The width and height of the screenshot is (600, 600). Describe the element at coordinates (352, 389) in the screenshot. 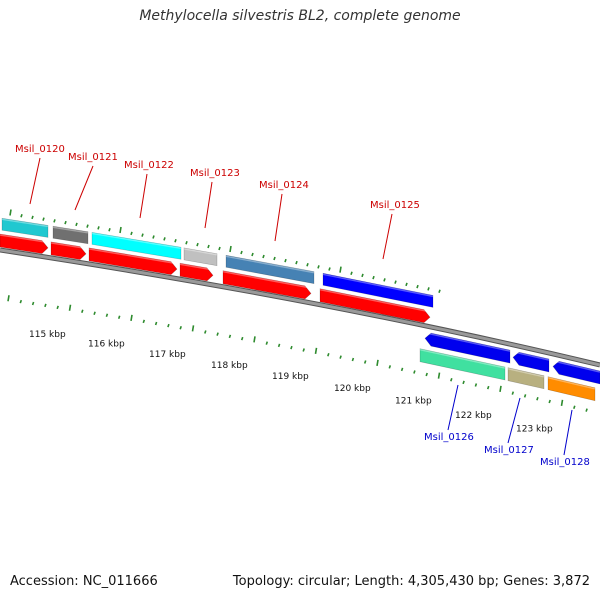

I see `scale-label-6: 120 kbp` at that location.